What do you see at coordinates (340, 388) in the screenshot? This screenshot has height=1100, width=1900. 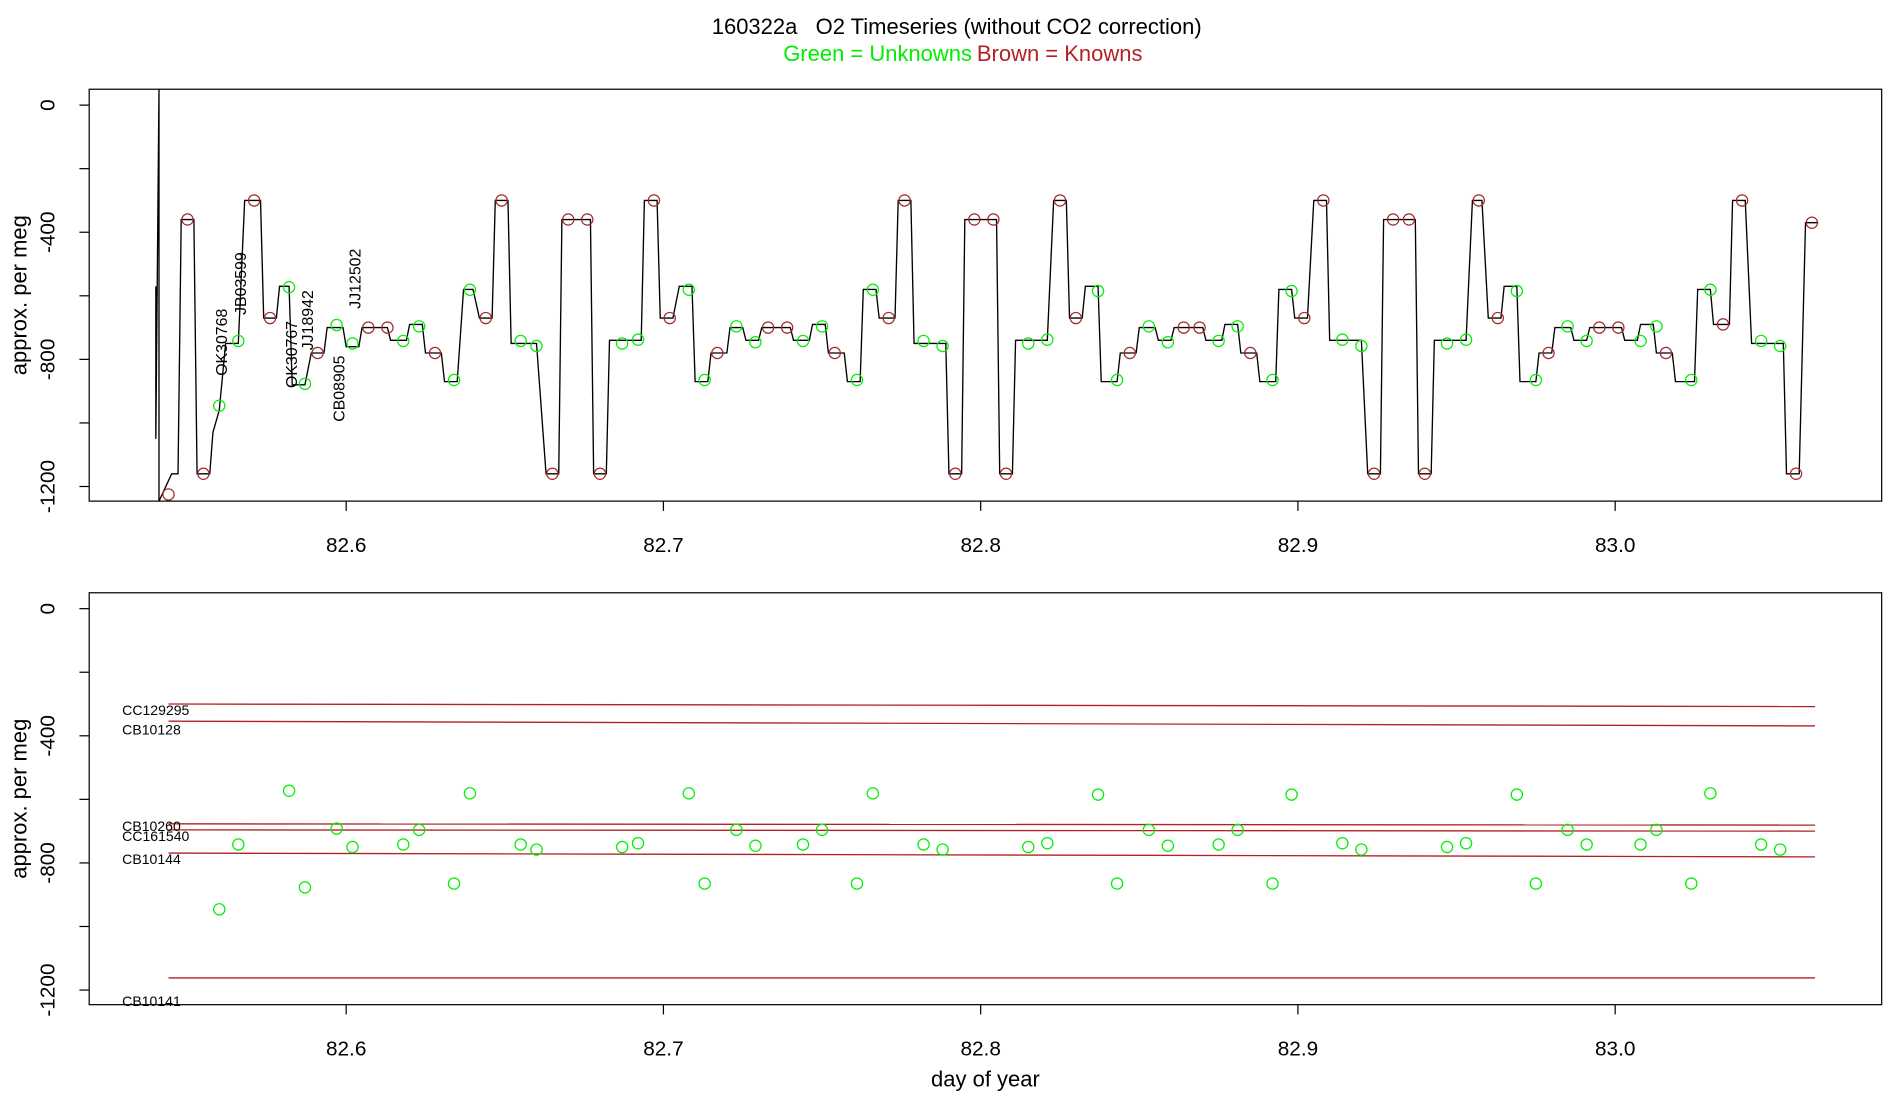 I see `annotation: CB08905` at bounding box center [340, 388].